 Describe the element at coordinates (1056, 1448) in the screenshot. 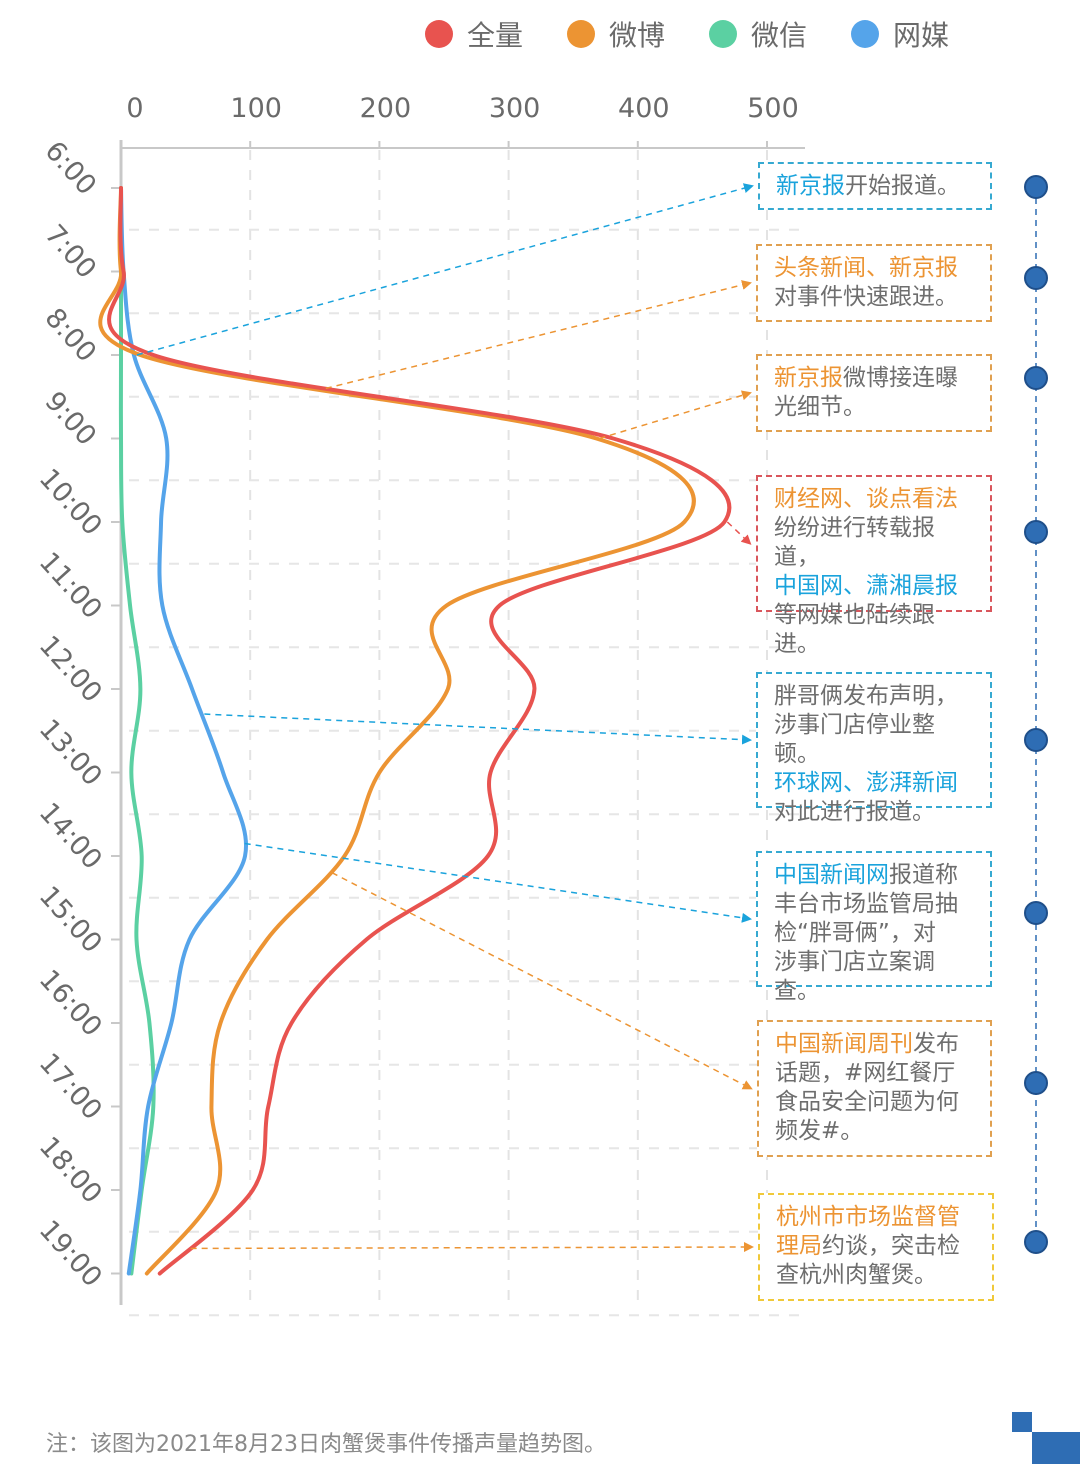

I see `corner-decoration-block` at that location.